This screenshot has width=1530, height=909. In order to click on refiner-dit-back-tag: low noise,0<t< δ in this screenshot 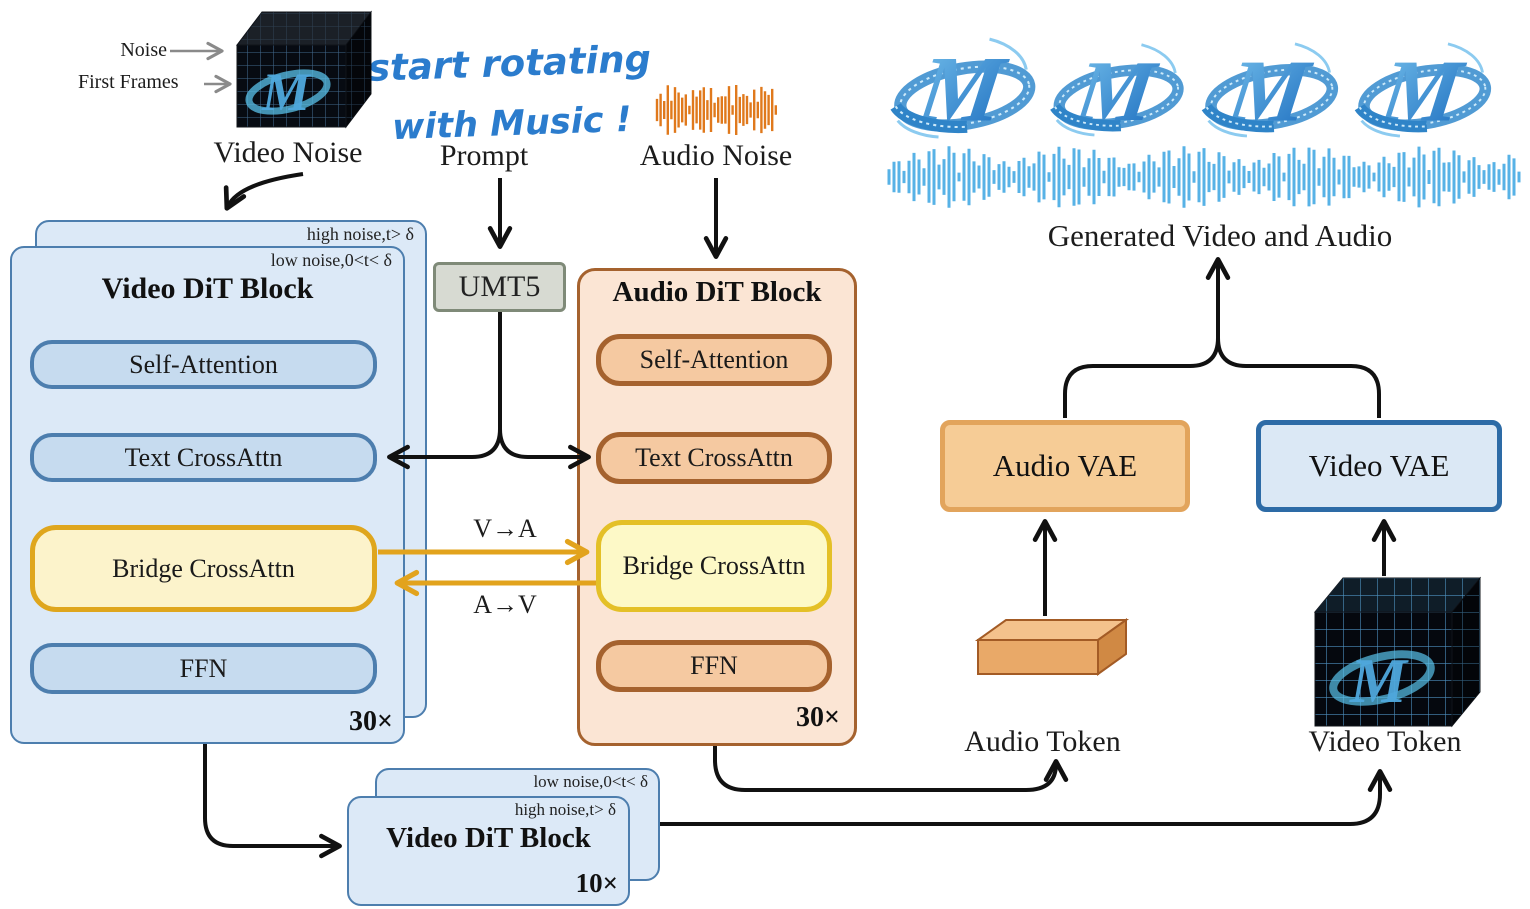, I will do `click(590, 781)`.